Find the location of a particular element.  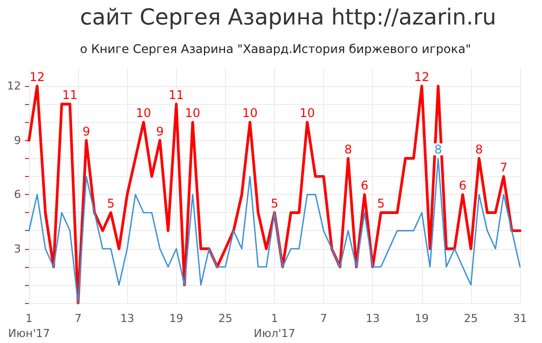

x-tick-label: 1 Июл'17 is located at coordinates (275, 326).